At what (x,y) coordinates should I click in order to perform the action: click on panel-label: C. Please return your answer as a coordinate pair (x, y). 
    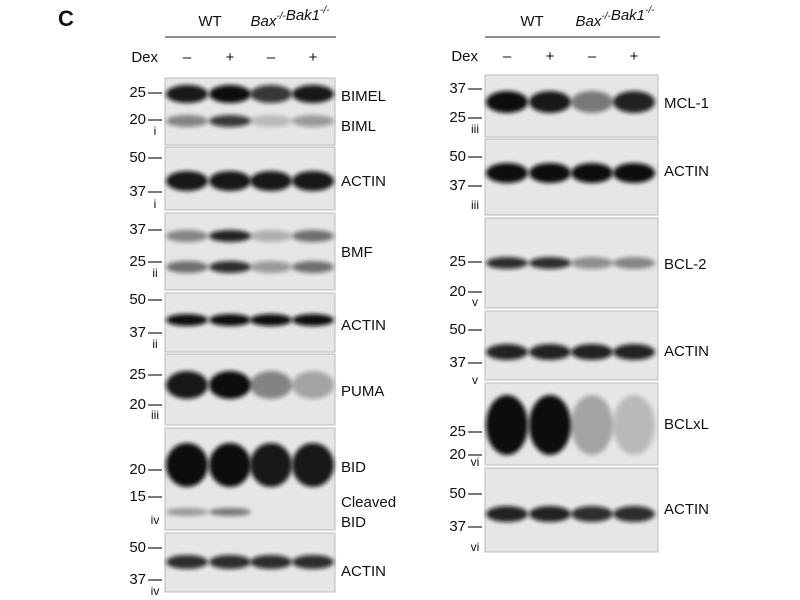
    Looking at the image, I should click on (66, 18).